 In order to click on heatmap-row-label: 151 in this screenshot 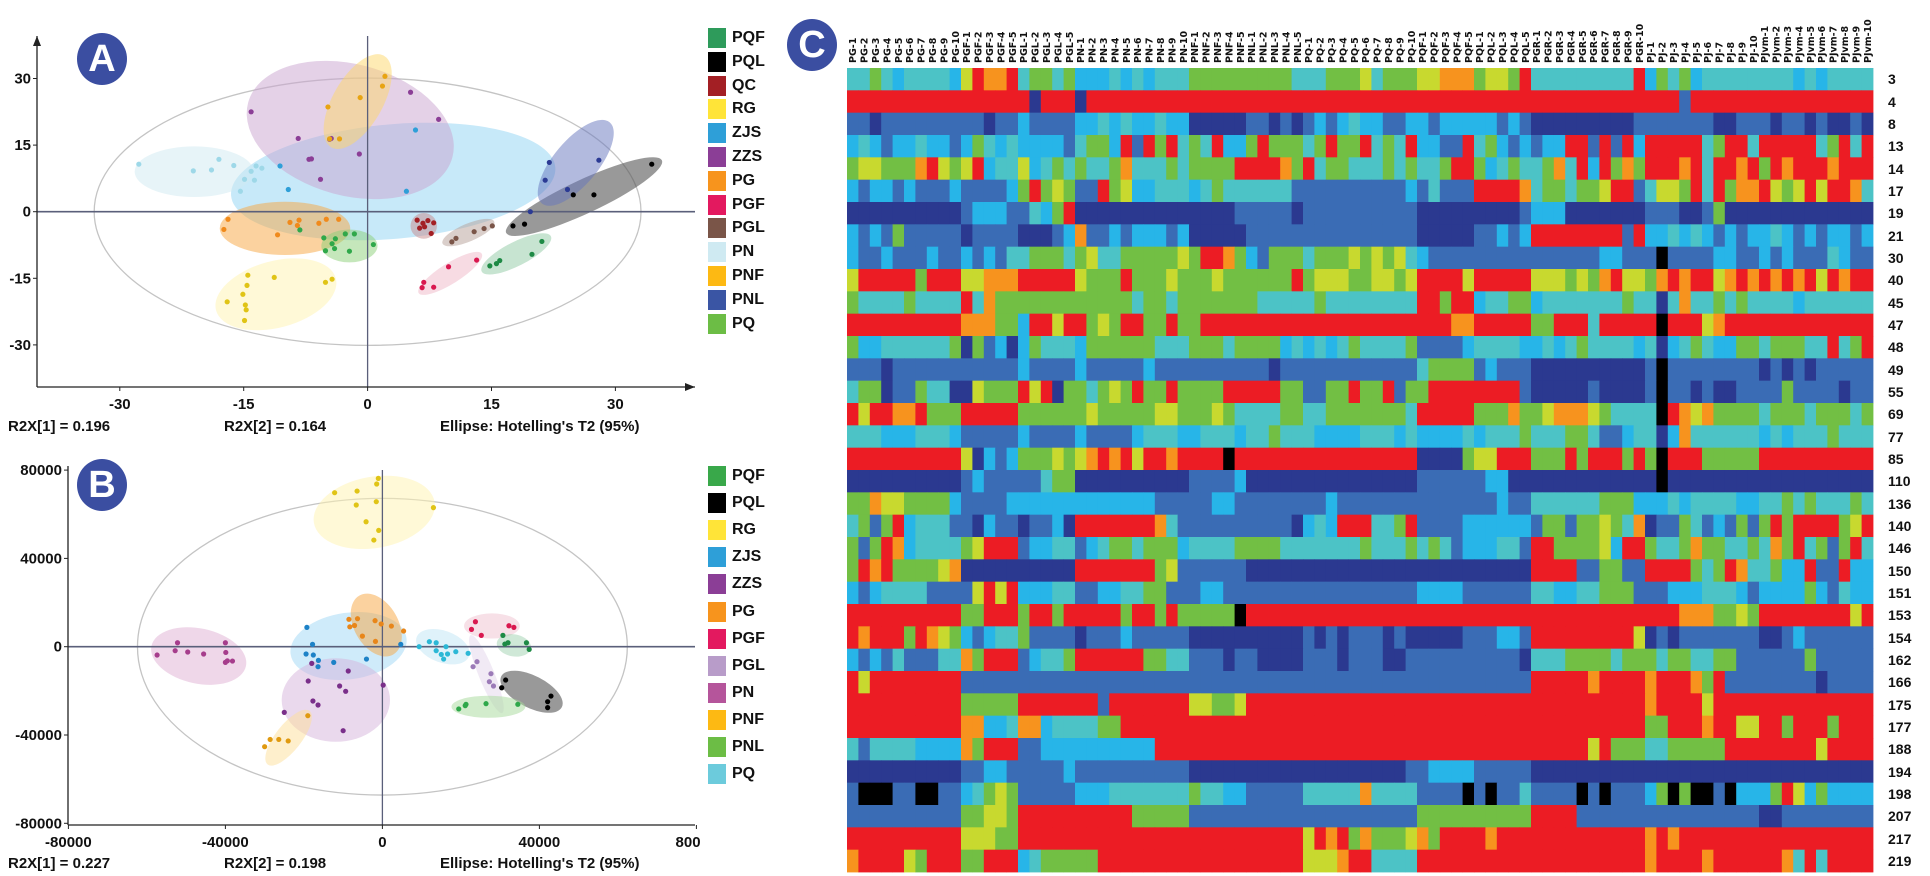, I will do `click(1900, 592)`.